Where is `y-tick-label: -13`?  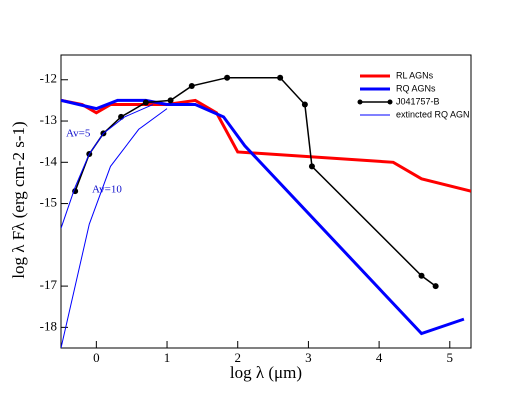
y-tick-label: -13 is located at coordinates (48, 119).